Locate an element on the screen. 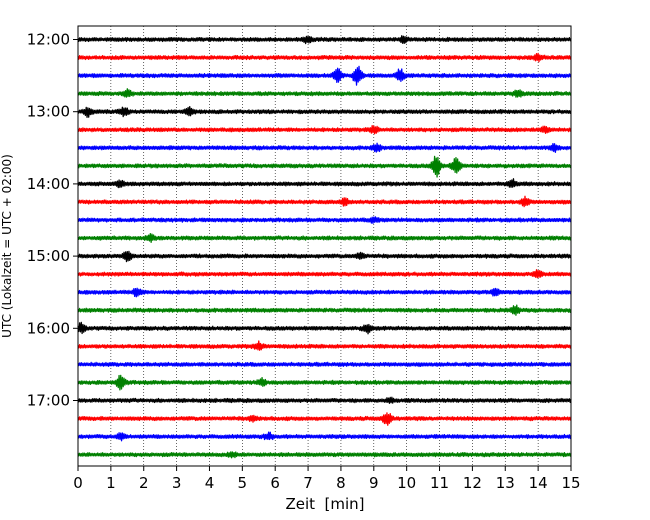 Image resolution: width=650 pixels, height=520 pixels. x-axis-label: Zeit [min] is located at coordinates (324, 504).